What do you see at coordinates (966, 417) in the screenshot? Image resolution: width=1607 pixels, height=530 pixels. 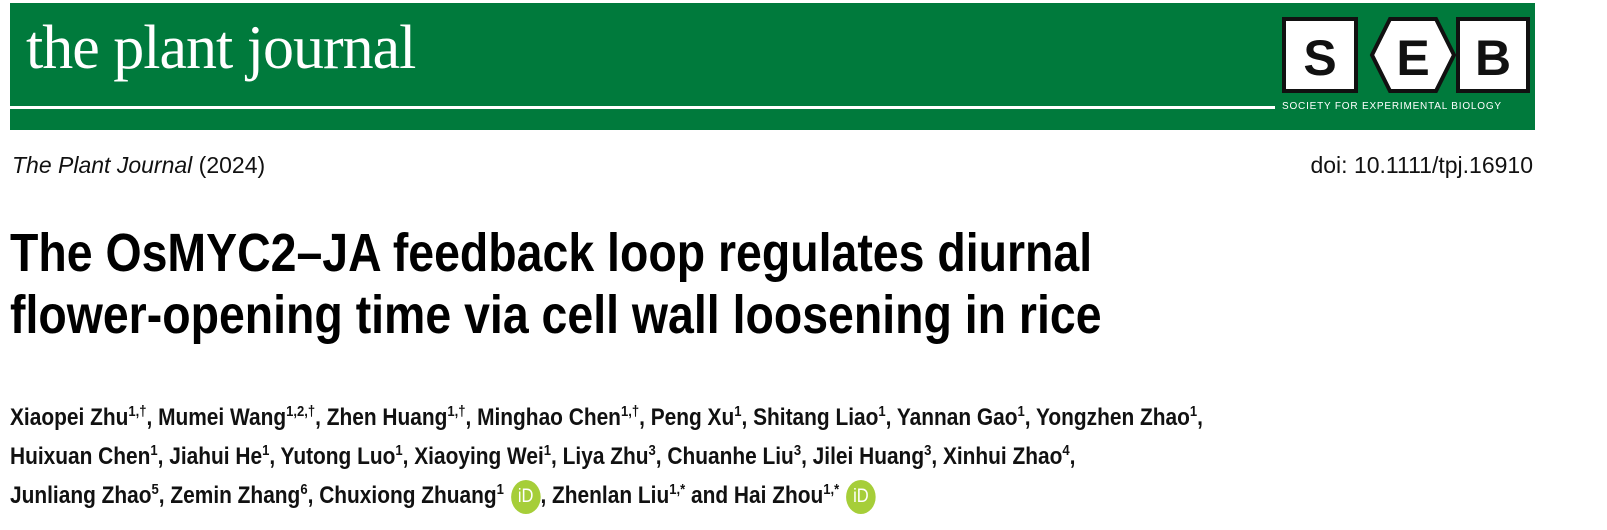 I see `author: Yannan Gao1,` at bounding box center [966, 417].